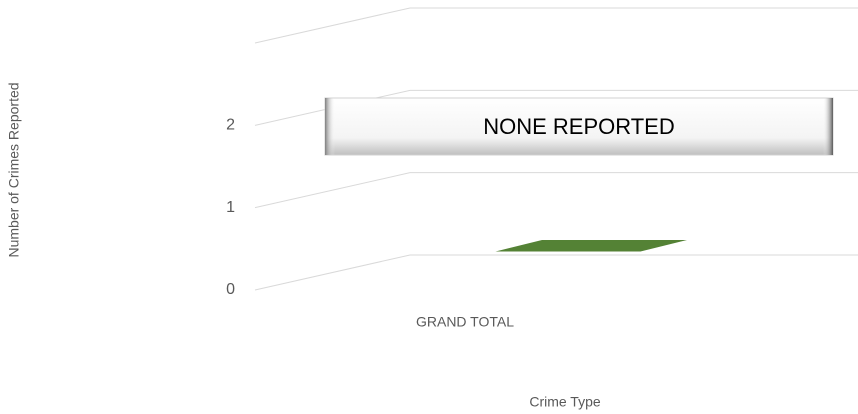 Image resolution: width=858 pixels, height=414 pixels. I want to click on y-tick-label: 1, so click(230, 207).